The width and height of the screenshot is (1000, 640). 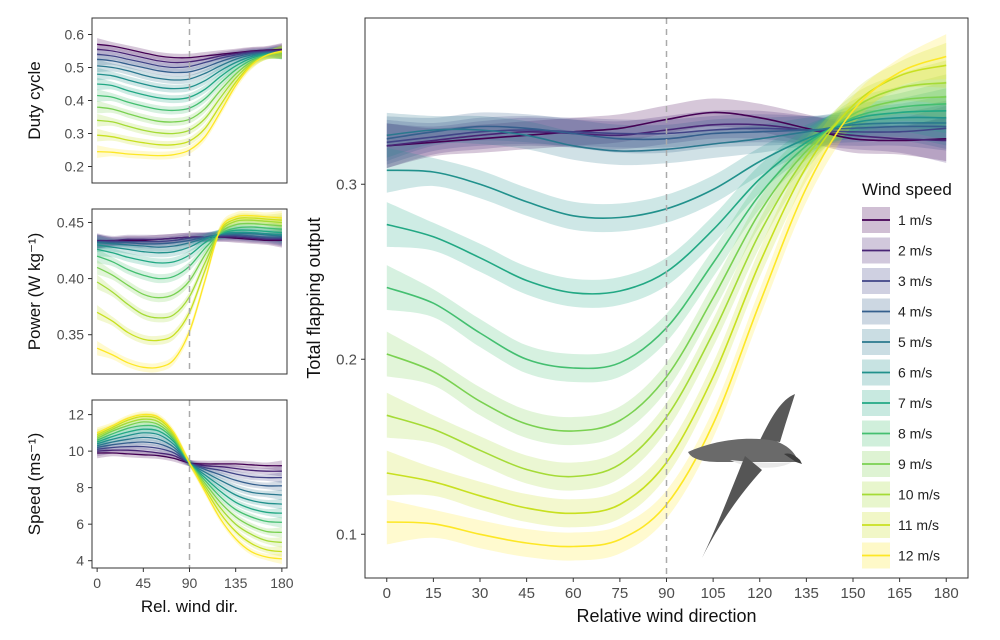 I want to click on flapping-xtick-label: 75, so click(x=620, y=593).